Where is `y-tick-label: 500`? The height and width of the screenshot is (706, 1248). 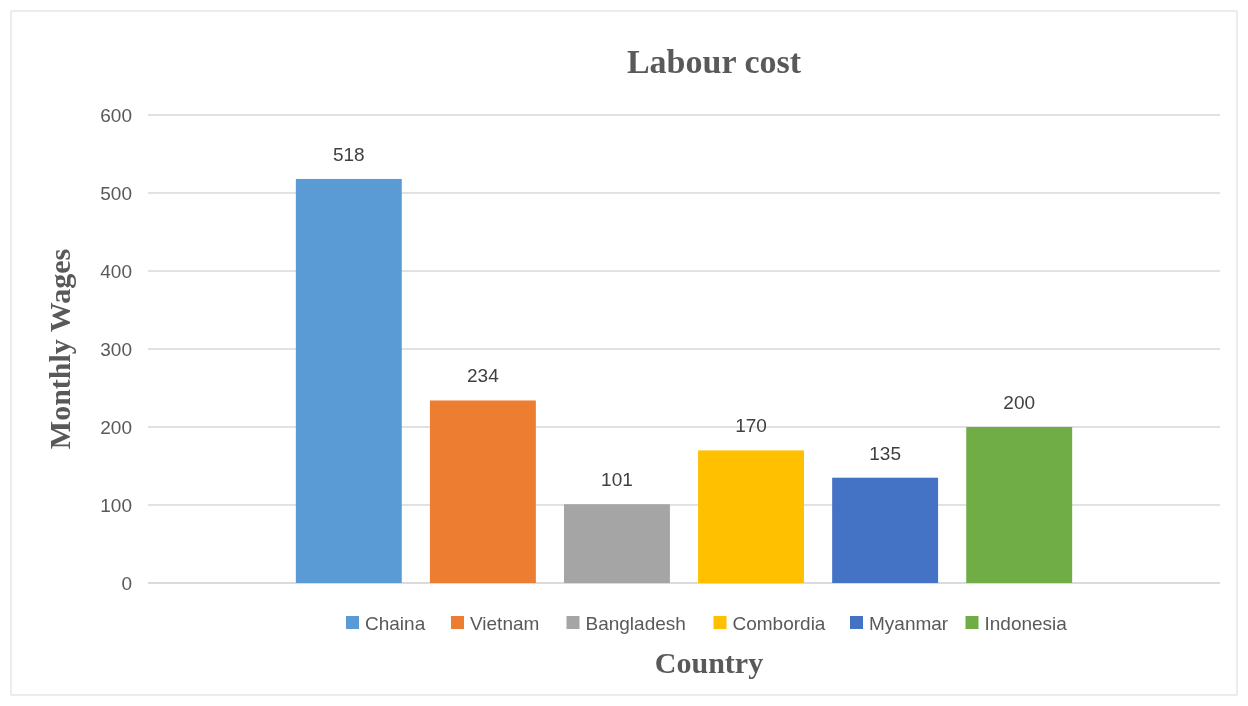 y-tick-label: 500 is located at coordinates (116, 193).